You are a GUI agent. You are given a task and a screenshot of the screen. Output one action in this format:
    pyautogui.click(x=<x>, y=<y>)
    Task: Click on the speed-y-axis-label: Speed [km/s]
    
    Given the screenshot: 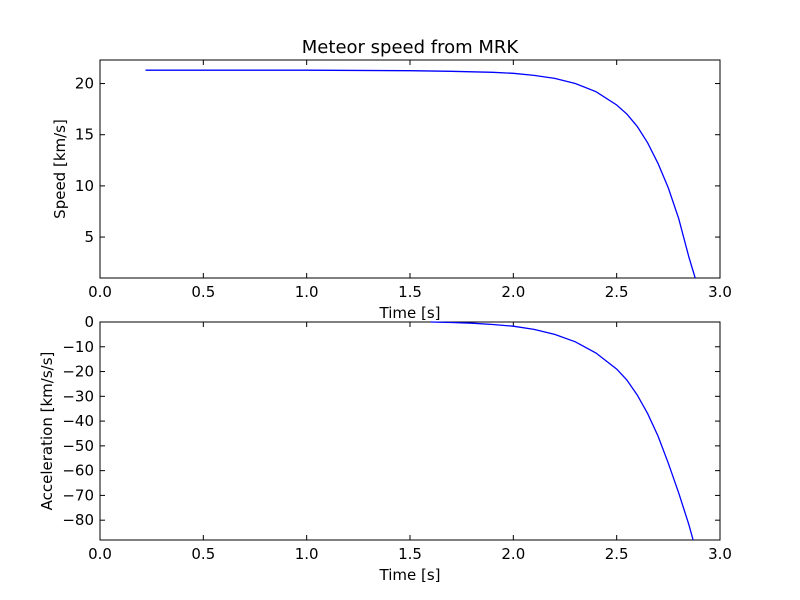 What is the action you would take?
    pyautogui.click(x=60, y=169)
    